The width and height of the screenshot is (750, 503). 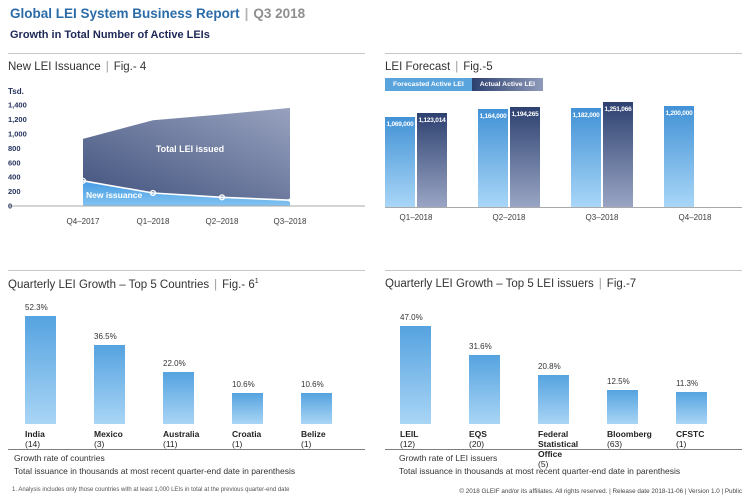 I want to click on fig4-y-tick: 400, so click(x=14, y=177).